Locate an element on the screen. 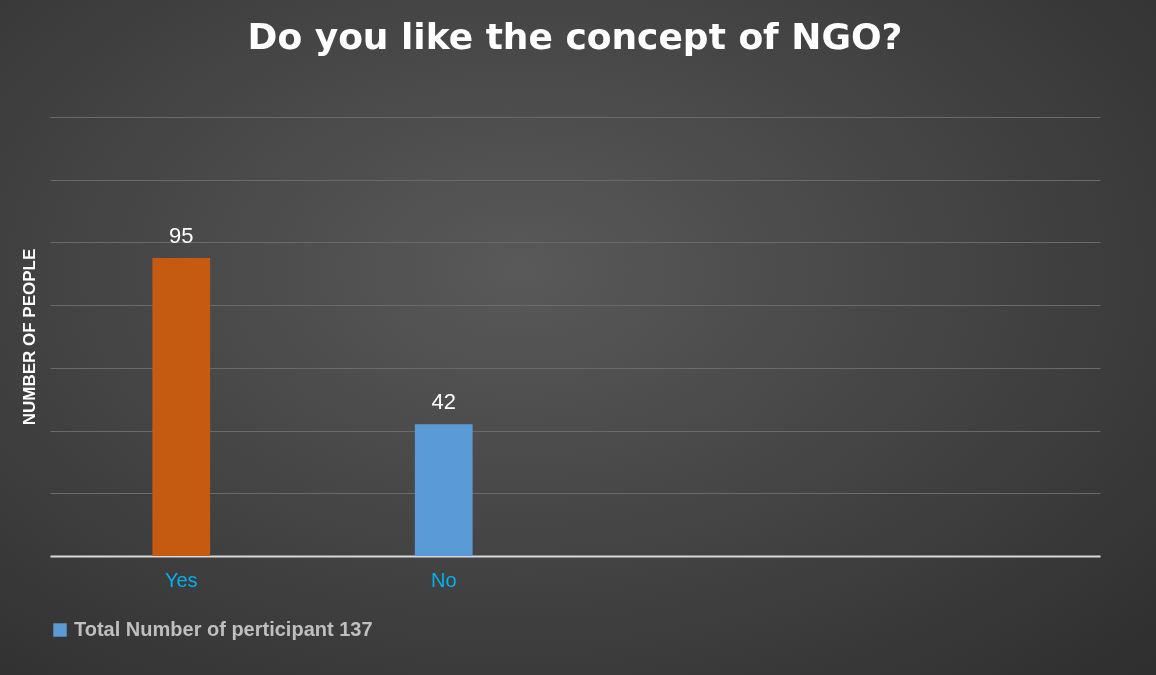 The width and height of the screenshot is (1156, 675). data-label: 42 is located at coordinates (443, 402).